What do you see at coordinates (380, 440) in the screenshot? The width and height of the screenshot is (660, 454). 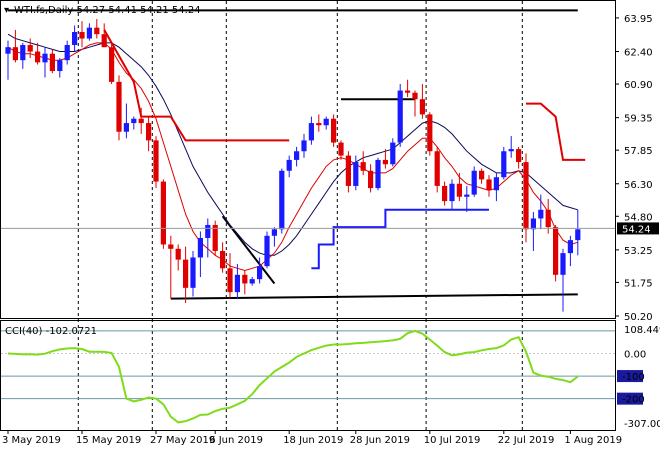 I see `time-tick-label-5: 28 Jun 2019` at bounding box center [380, 440].